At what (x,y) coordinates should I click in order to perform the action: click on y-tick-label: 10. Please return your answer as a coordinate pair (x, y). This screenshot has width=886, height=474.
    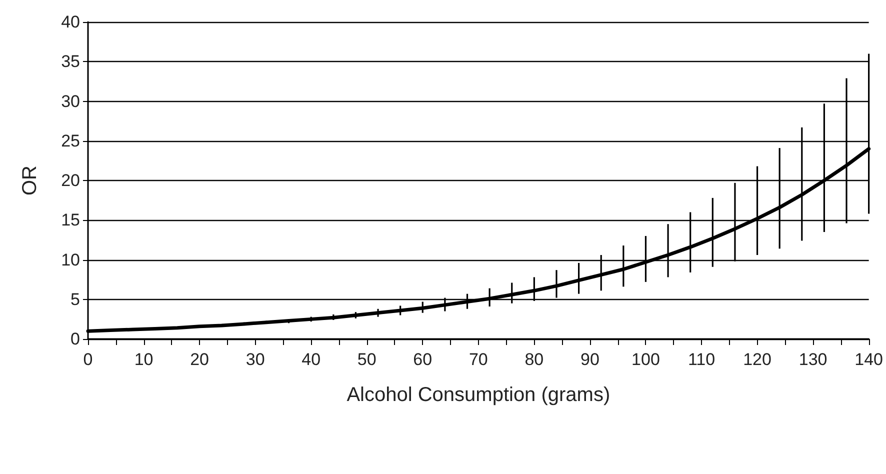
    Looking at the image, I should click on (70, 260).